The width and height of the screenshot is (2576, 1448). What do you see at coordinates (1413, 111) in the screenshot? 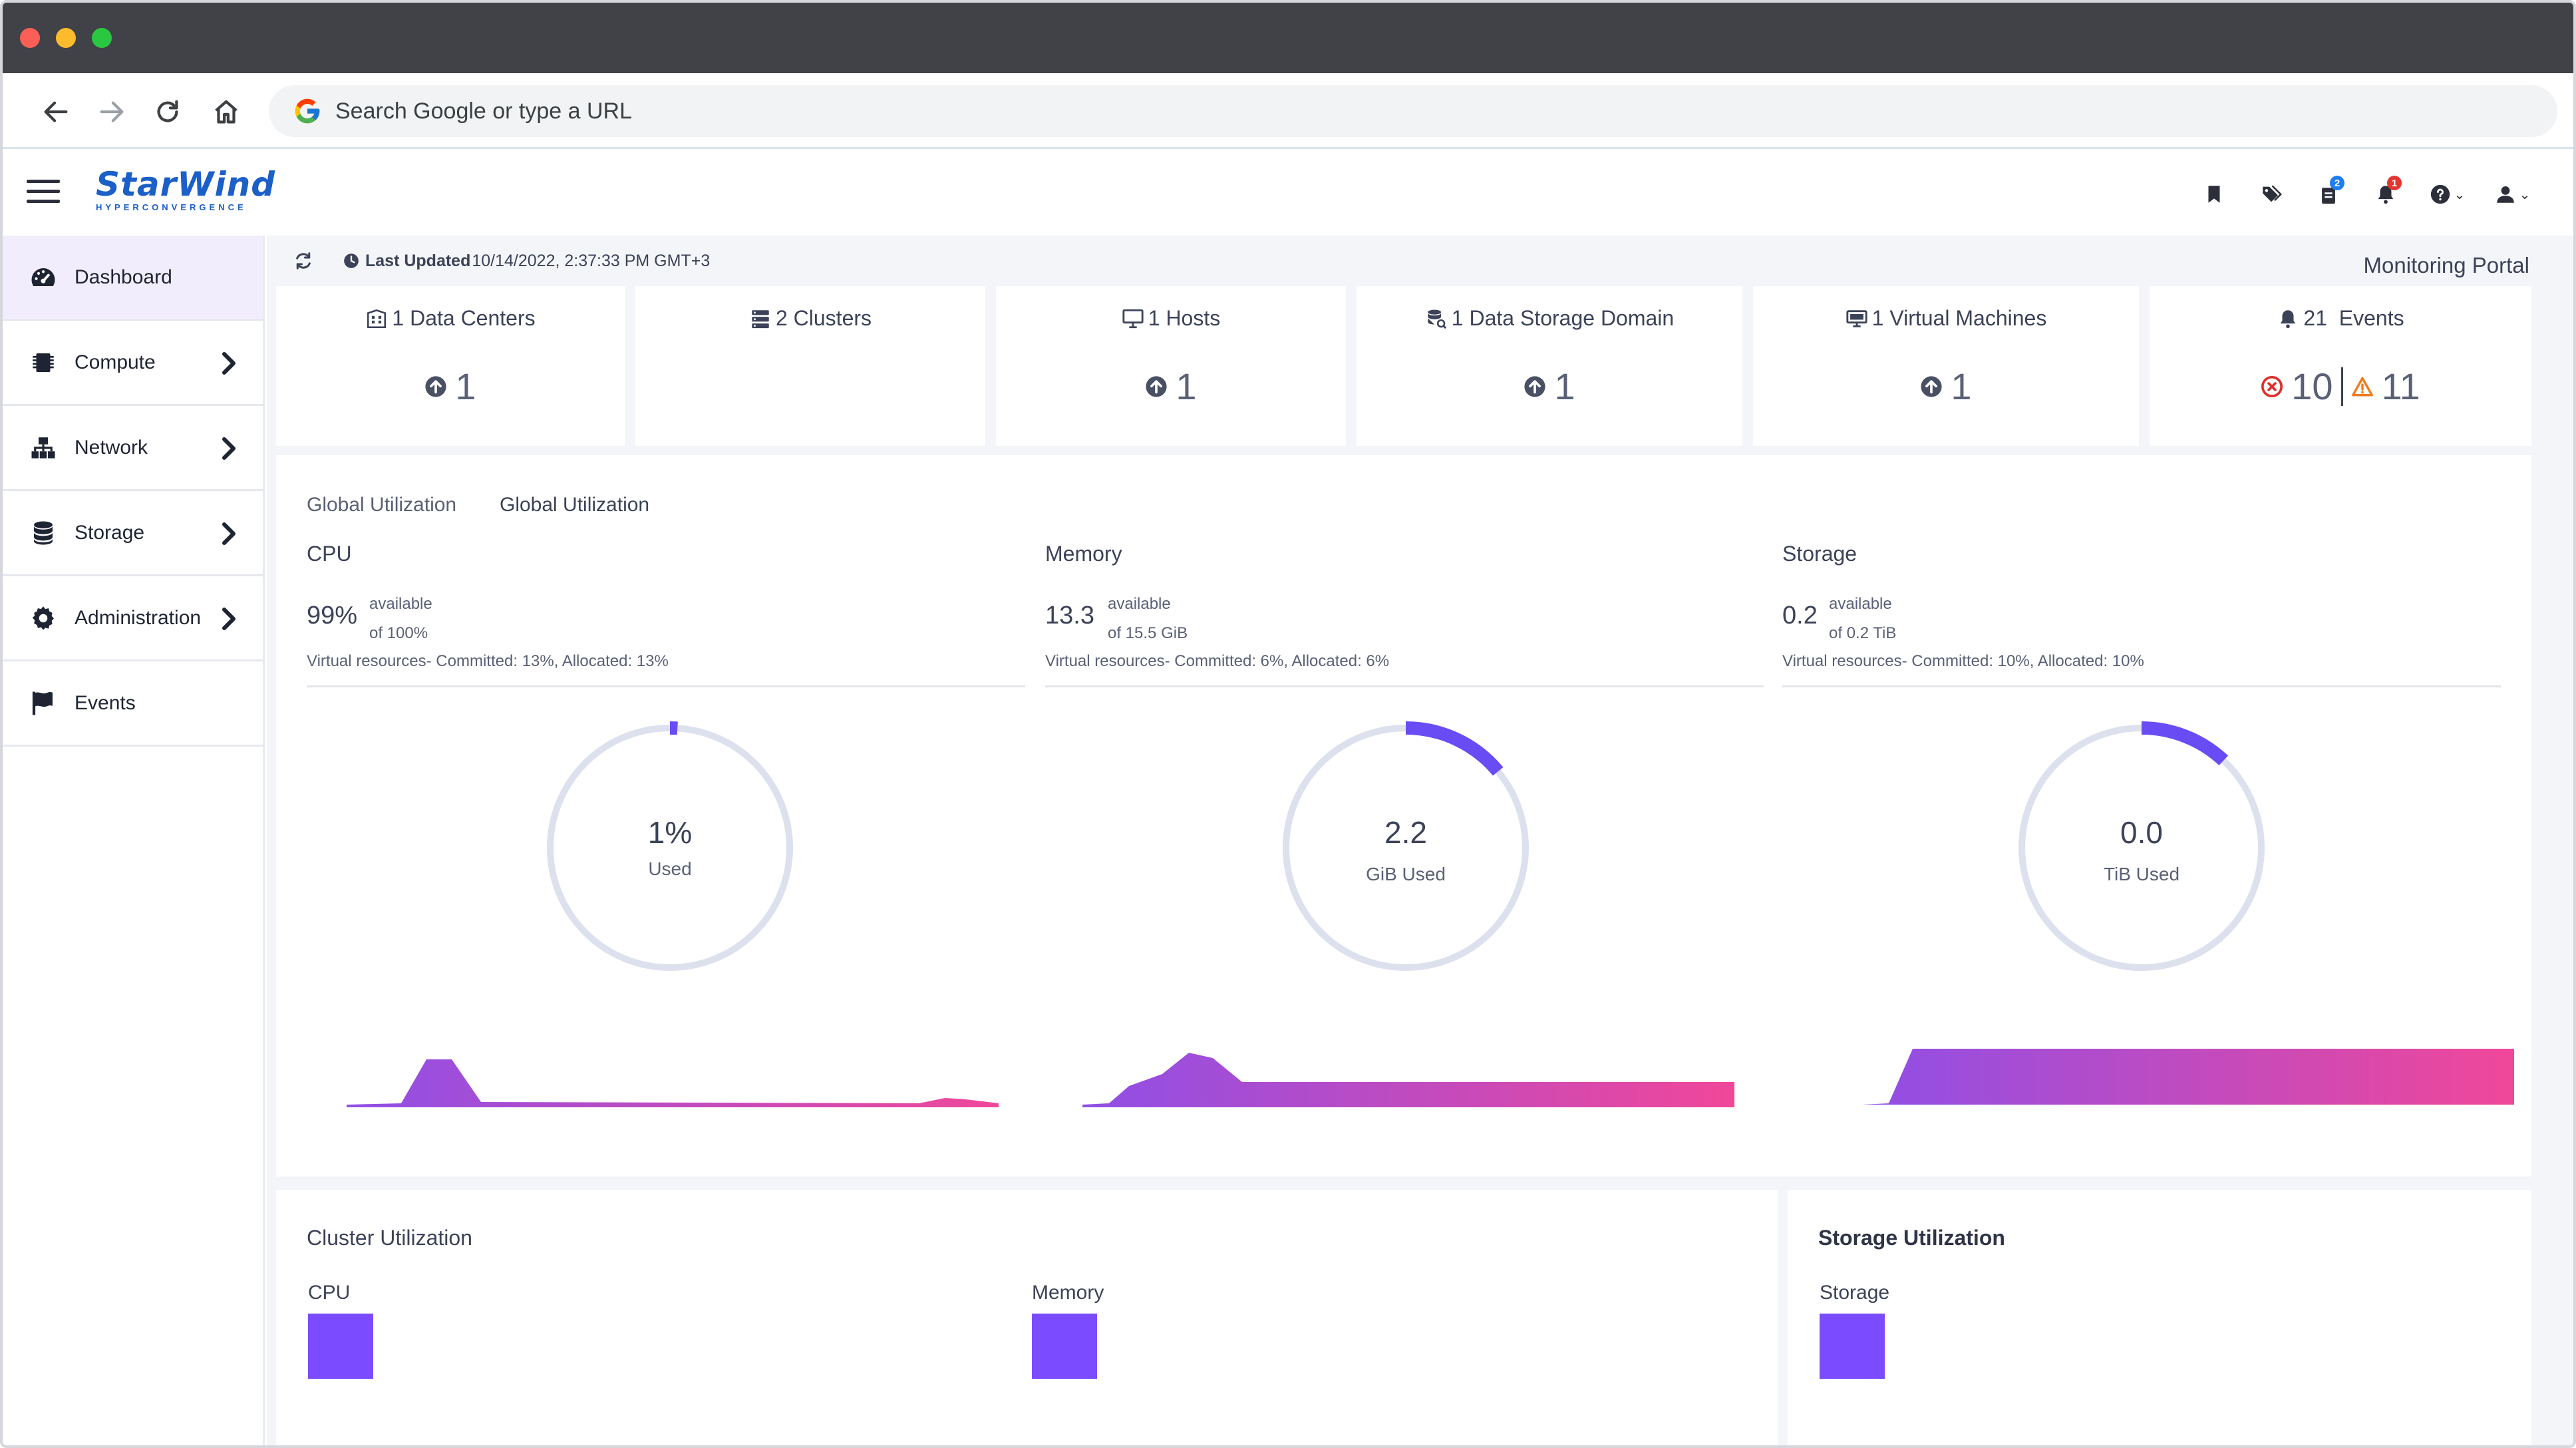
I see `address-bar: Search Google or type a URL` at bounding box center [1413, 111].